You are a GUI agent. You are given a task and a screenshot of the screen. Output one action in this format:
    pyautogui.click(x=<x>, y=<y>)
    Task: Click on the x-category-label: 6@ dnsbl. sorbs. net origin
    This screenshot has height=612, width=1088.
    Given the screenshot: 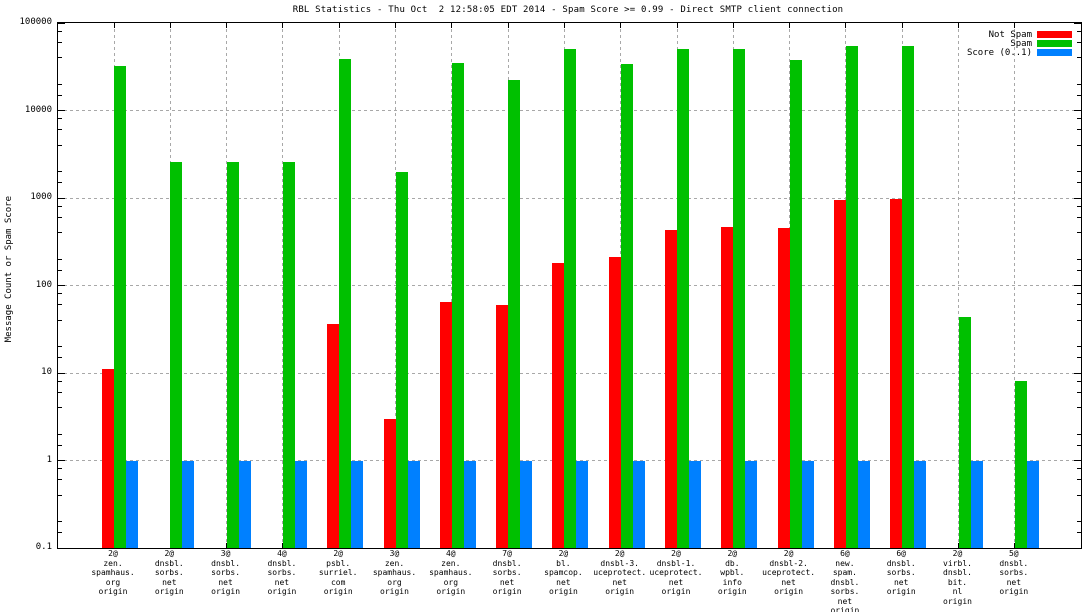 What is the action you would take?
    pyautogui.click(x=901, y=572)
    